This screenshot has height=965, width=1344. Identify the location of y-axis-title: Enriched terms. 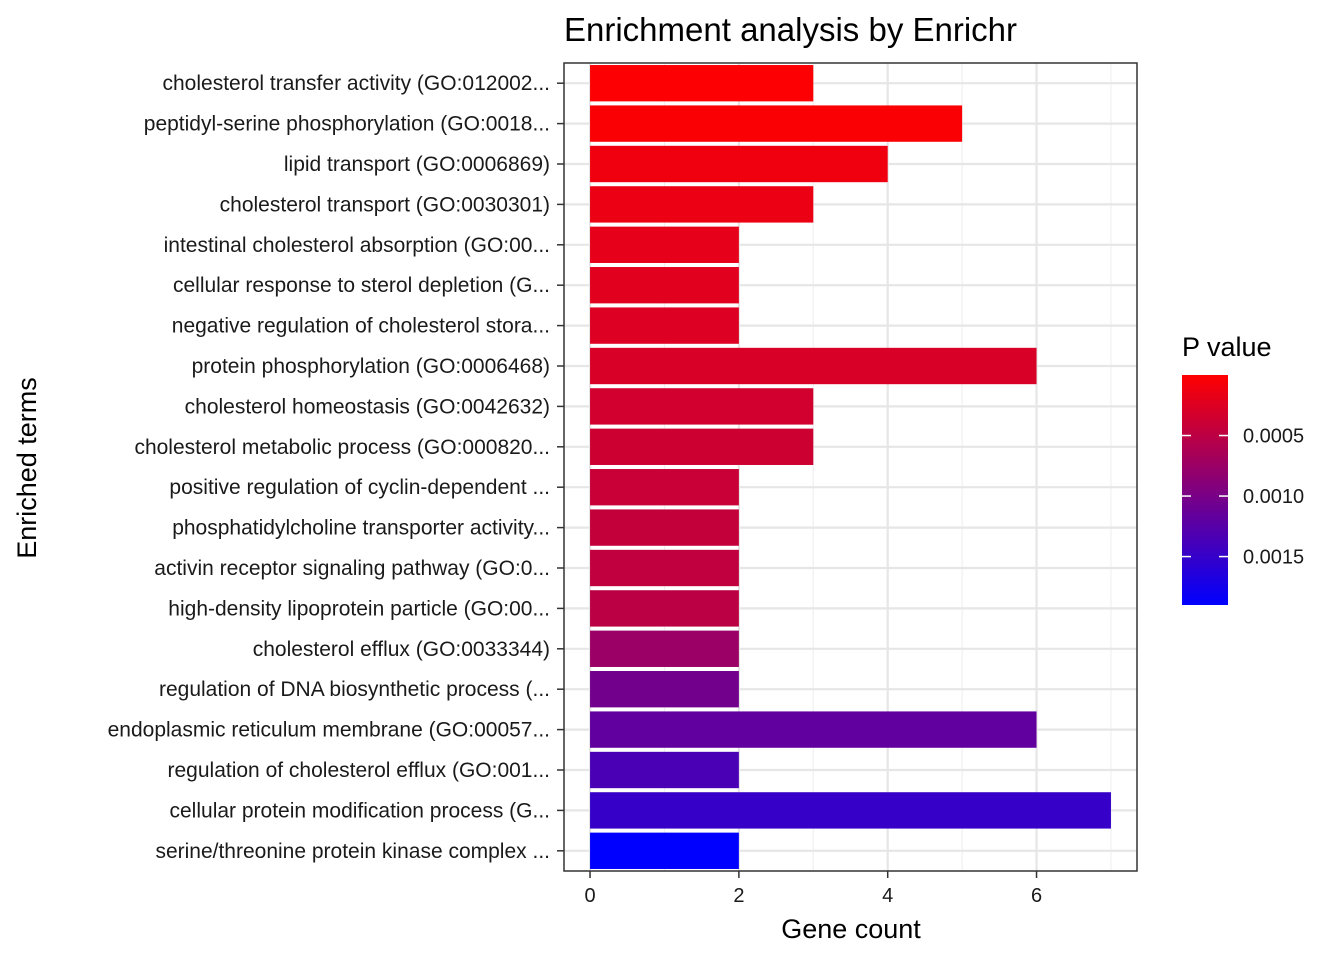
(27, 468).